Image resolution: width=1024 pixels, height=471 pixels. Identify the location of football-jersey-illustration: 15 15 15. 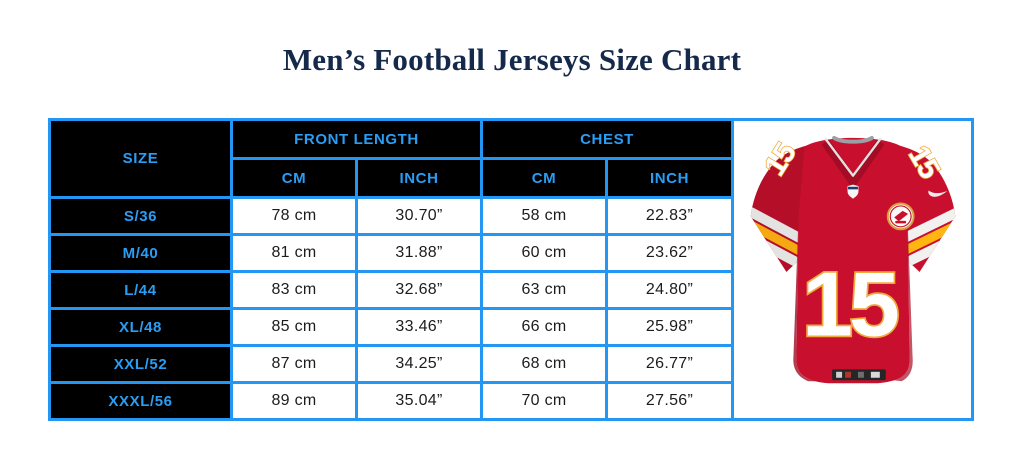
(852, 259).